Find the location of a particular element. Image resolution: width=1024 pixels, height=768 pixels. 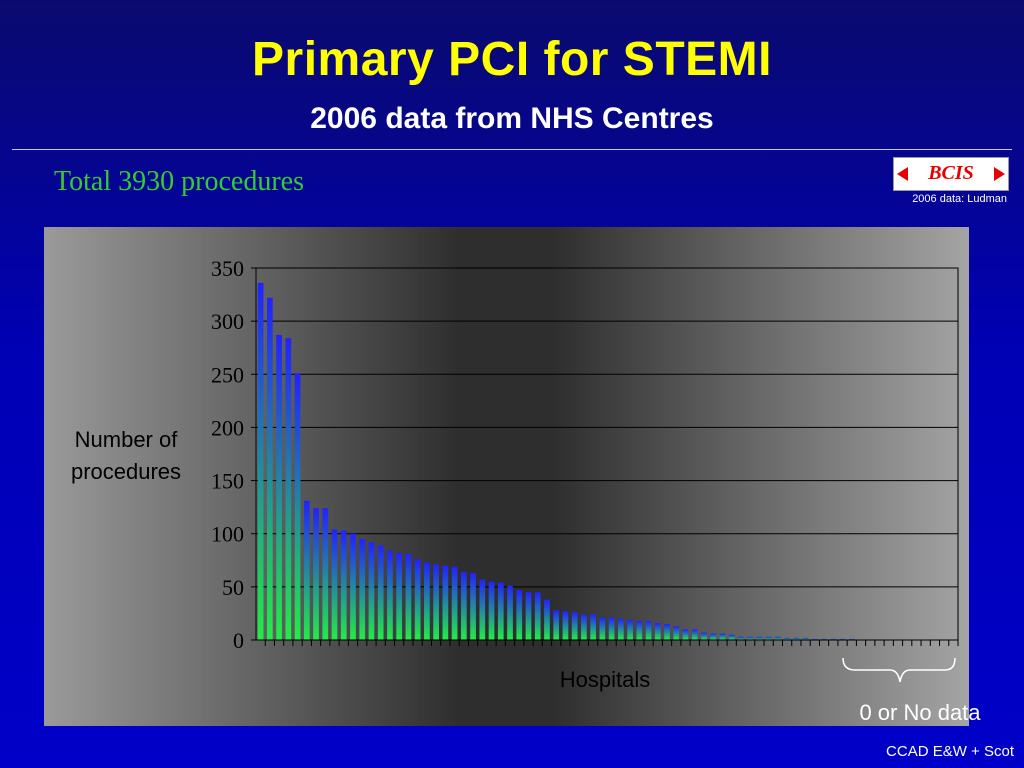

y-tick-label: 250 is located at coordinates (227, 374).